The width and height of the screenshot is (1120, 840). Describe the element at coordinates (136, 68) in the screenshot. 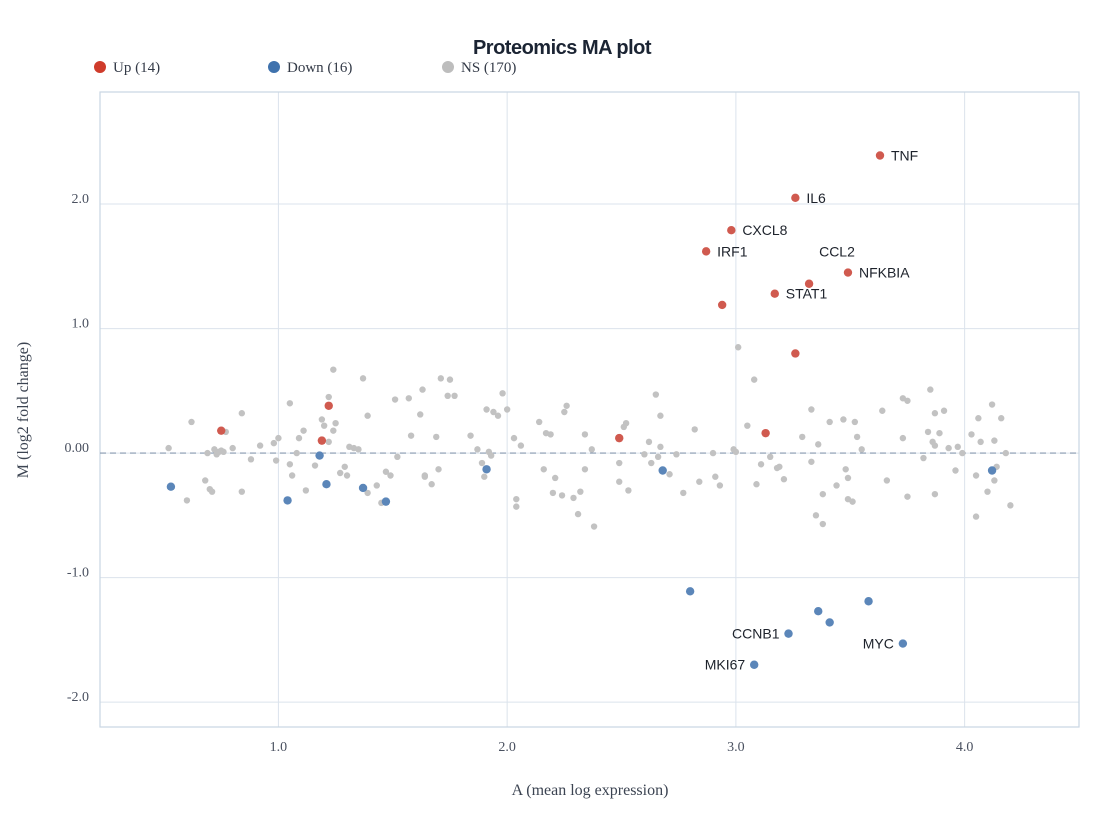

I see `legend-label-up: Up (14)` at that location.